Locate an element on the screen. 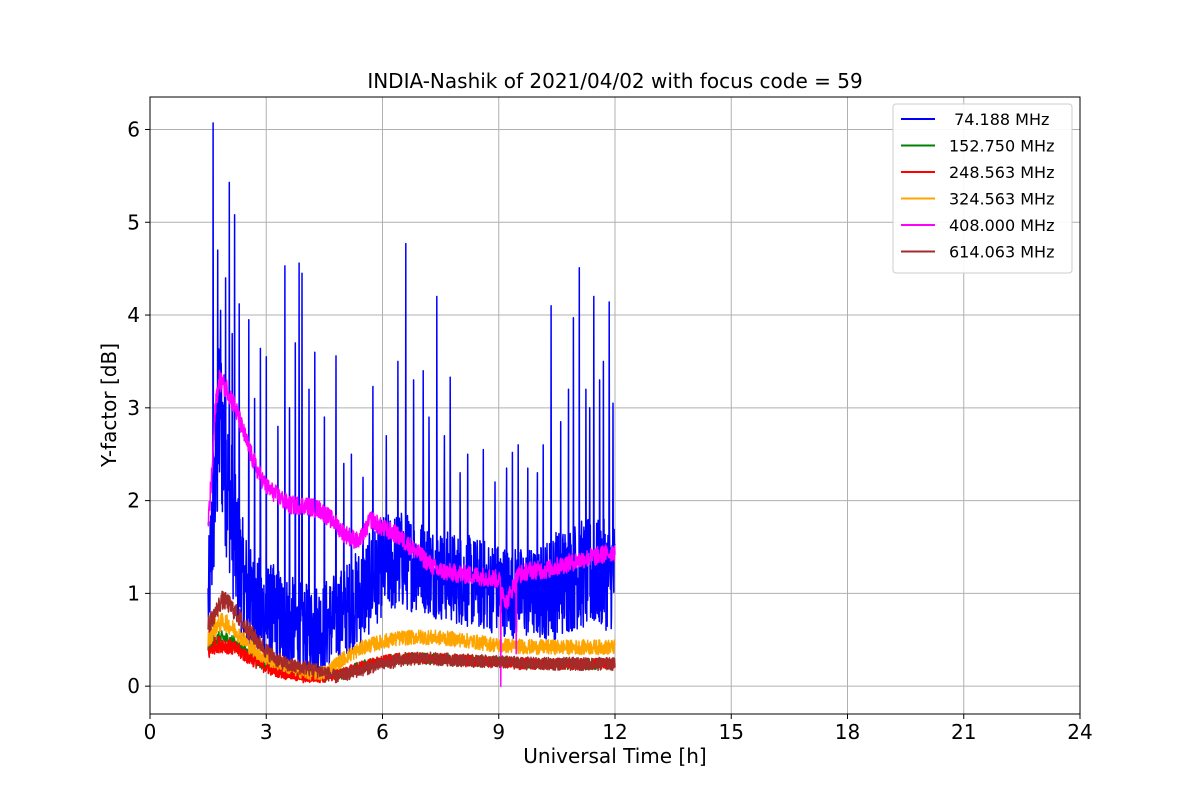 This screenshot has height=800, width=1200. x-tick-label: 0 is located at coordinates (150, 732).